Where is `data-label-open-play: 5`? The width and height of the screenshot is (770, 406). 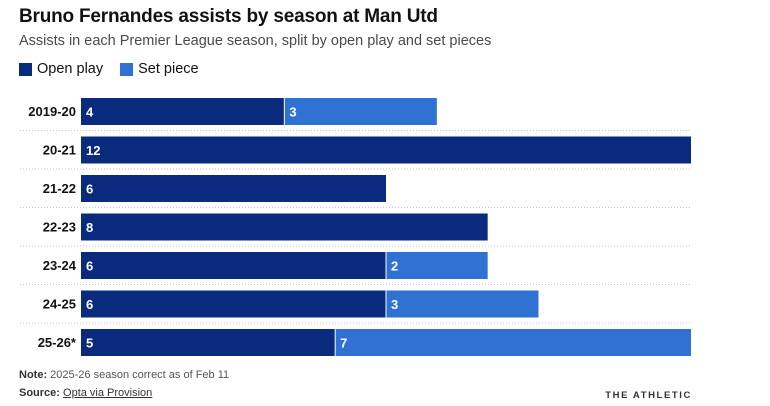 data-label-open-play: 5 is located at coordinates (89, 343).